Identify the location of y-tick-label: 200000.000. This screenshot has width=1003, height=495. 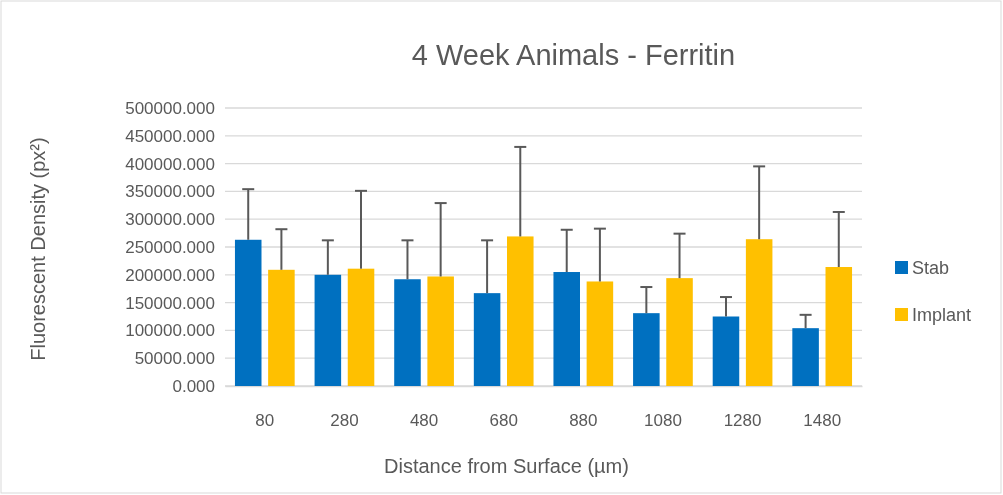
(170, 275).